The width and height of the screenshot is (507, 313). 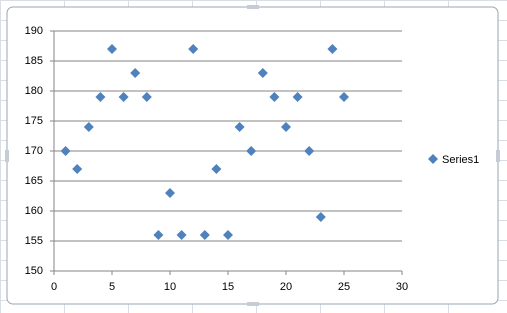 I want to click on legend-marker, so click(x=433, y=159).